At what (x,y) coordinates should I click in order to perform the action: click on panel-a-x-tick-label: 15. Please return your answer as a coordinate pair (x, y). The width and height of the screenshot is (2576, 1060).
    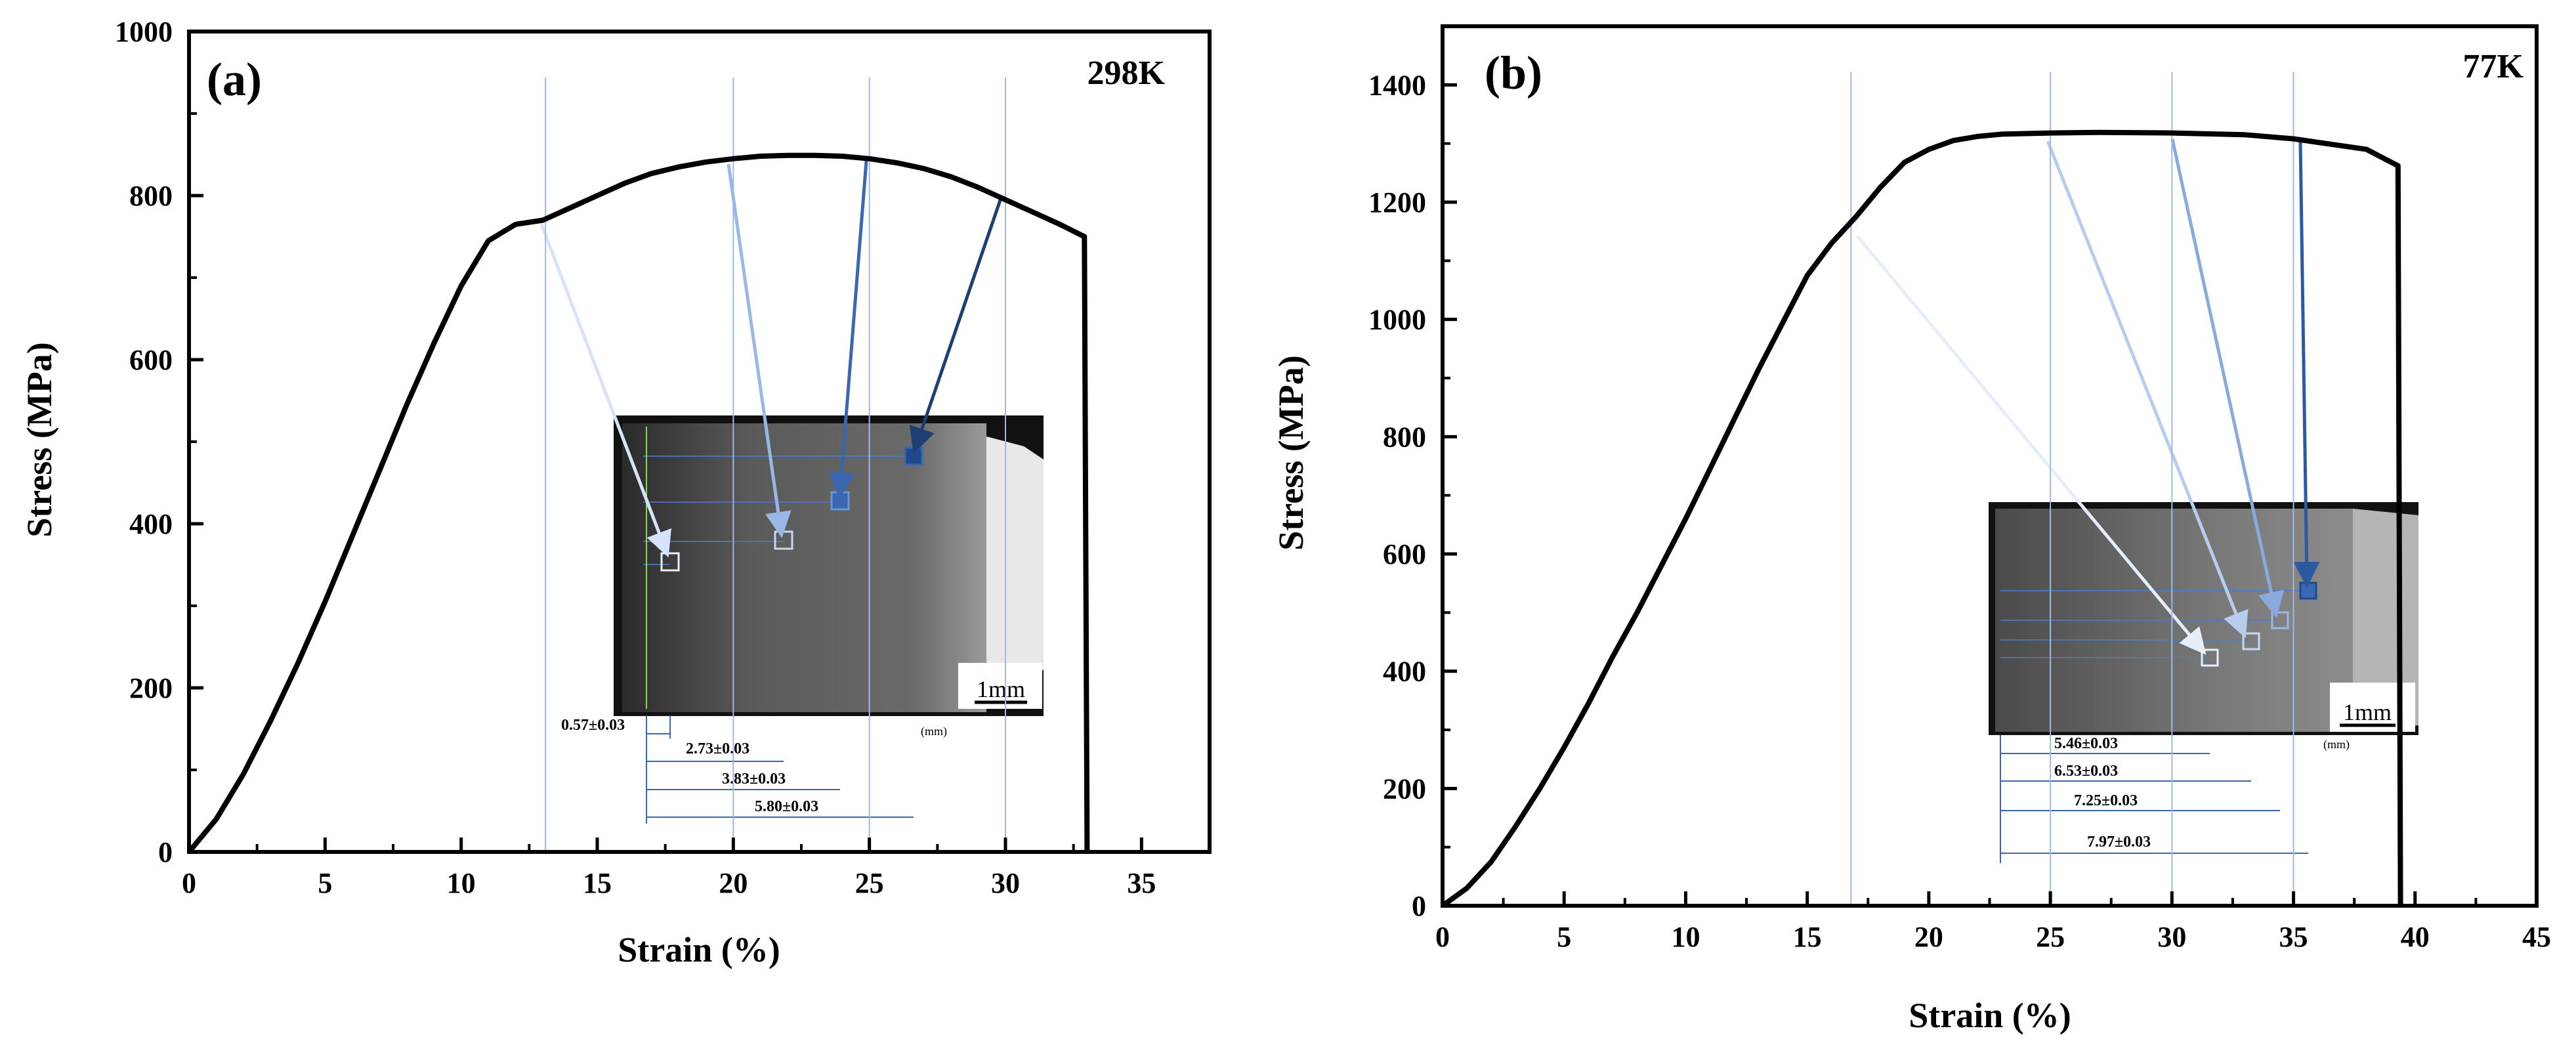
    Looking at the image, I should click on (597, 883).